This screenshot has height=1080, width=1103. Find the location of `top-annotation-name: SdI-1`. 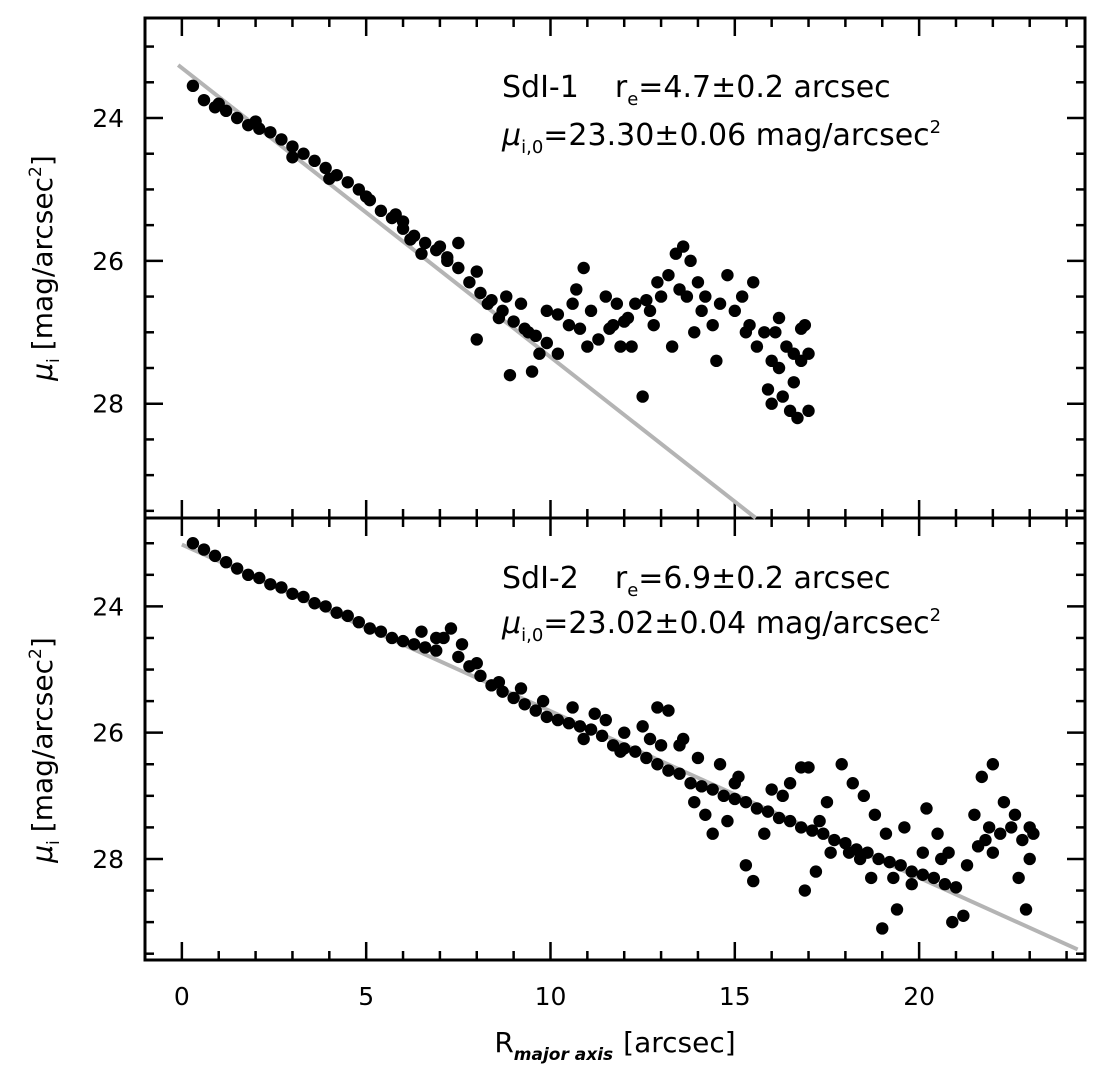

top-annotation-name: SdI-1 is located at coordinates (540, 87).